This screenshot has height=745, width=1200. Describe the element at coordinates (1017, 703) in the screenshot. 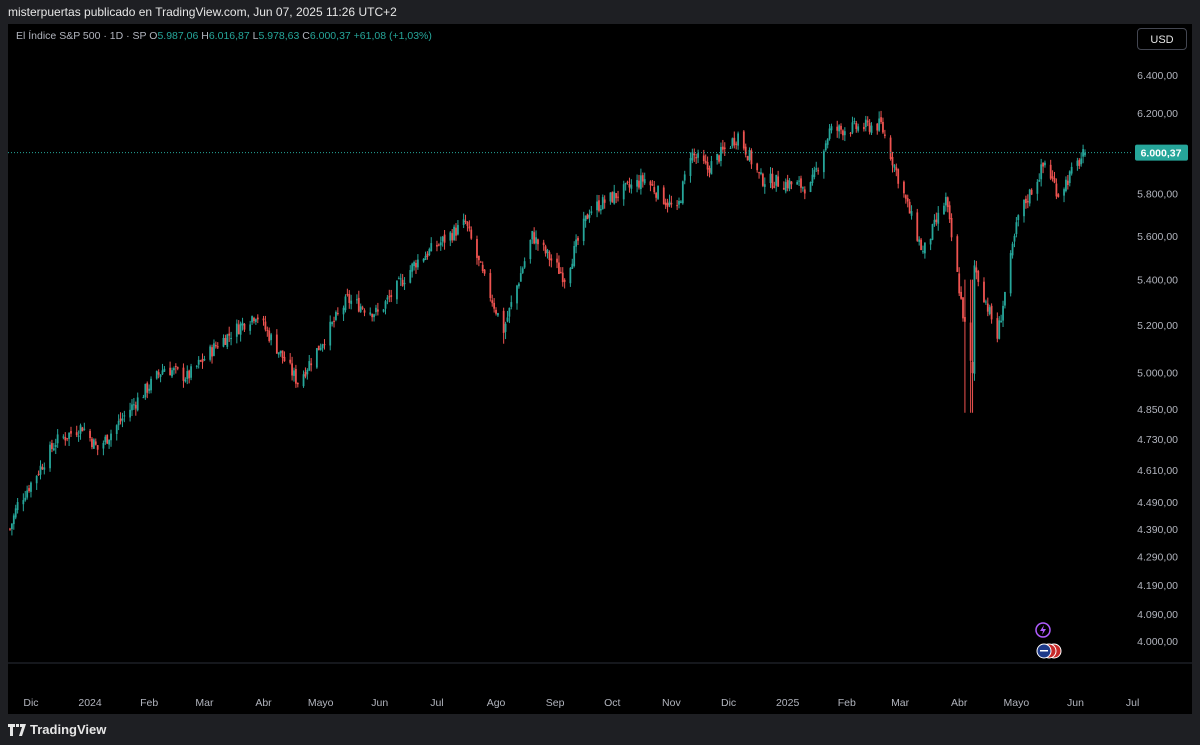

I see `x-tick-label: Mayo` at that location.